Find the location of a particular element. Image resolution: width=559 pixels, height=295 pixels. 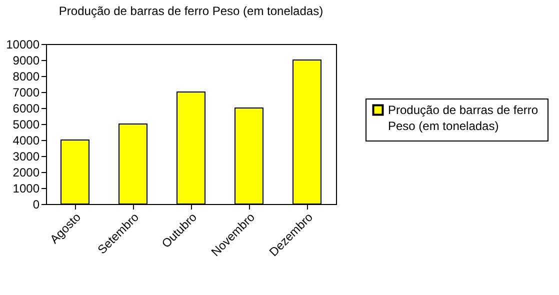

y-tick-label: 0 is located at coordinates (36, 205).